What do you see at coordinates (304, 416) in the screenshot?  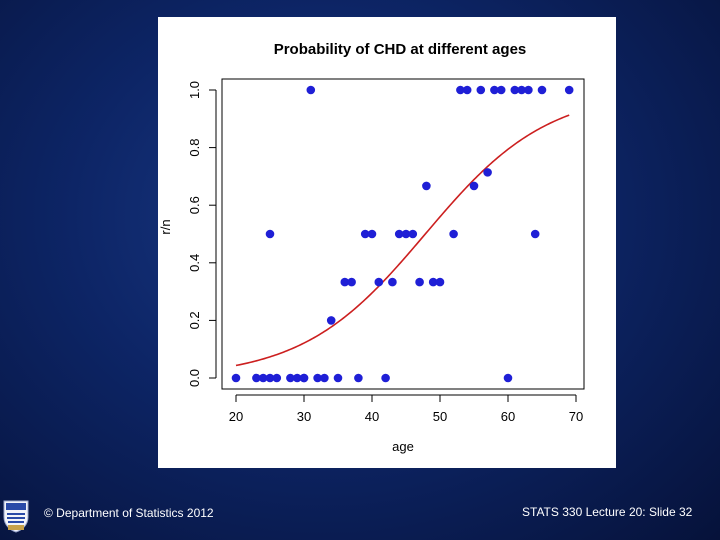 I see `x-tick-label: 30` at bounding box center [304, 416].